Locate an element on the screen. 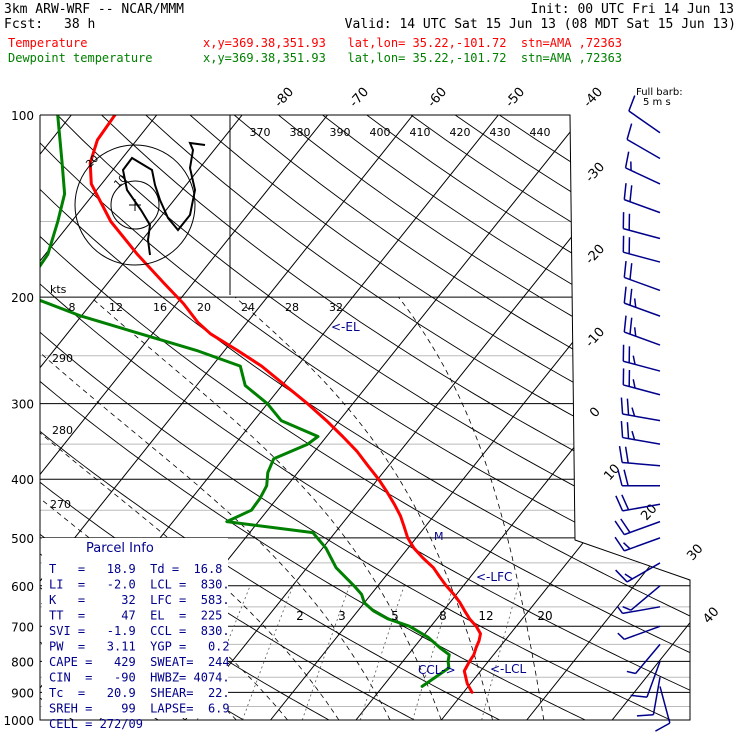 This screenshot has height=740, width=740. pressure-tick-label: 700 is located at coordinates (22, 627).